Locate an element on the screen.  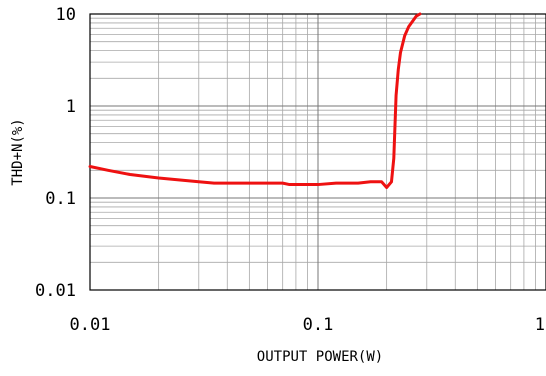
x-tick-labels: 0.01 0.1 1 is located at coordinates (307, 325).